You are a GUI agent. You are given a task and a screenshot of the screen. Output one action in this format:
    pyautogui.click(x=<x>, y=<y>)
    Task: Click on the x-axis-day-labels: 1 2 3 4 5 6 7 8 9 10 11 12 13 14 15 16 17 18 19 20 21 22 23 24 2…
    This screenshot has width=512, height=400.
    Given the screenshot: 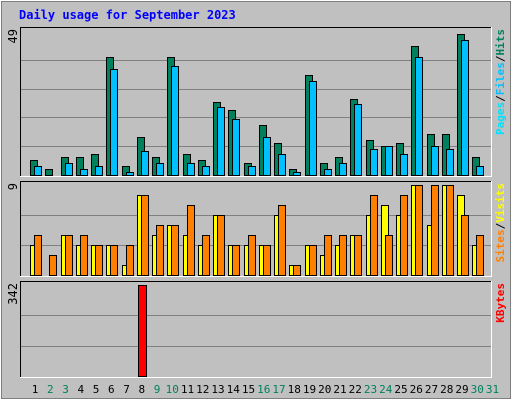 What is the action you would take?
    pyautogui.click(x=265, y=389)
    